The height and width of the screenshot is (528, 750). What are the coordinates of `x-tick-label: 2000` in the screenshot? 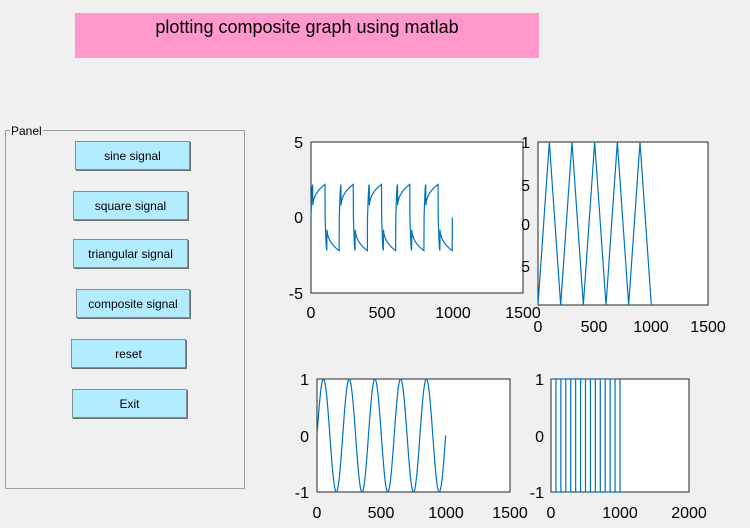 It's located at (689, 513).